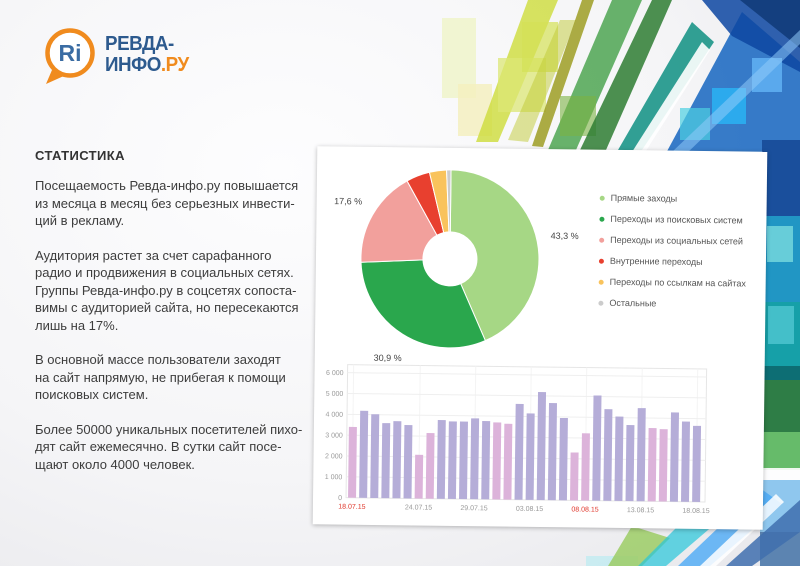  Describe the element at coordinates (334, 456) in the screenshot. I see `y-axis-tick-label: 2 000` at that location.